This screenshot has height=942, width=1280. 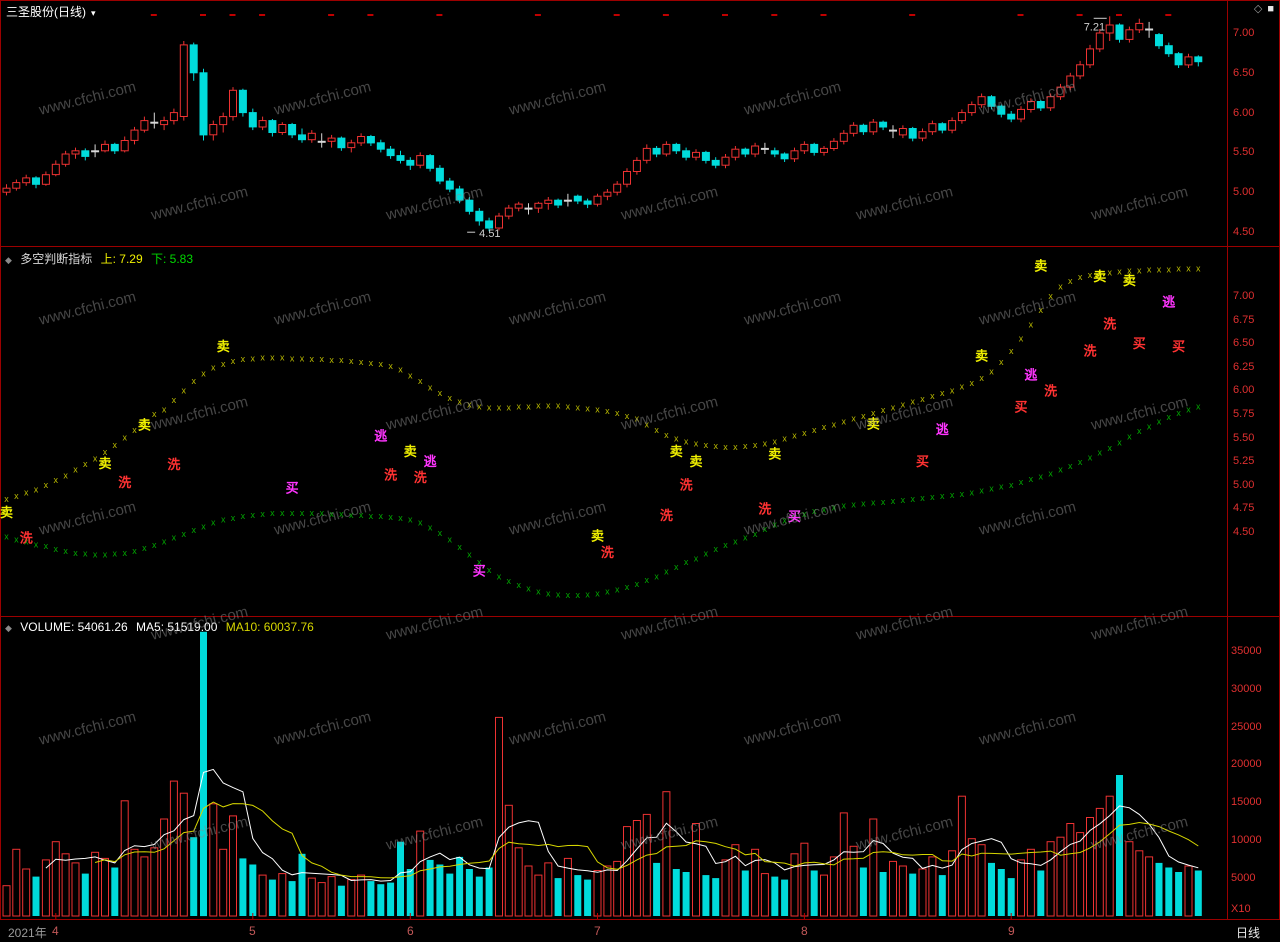 I want to click on y-axis-label: 35000, so click(x=1246, y=651).